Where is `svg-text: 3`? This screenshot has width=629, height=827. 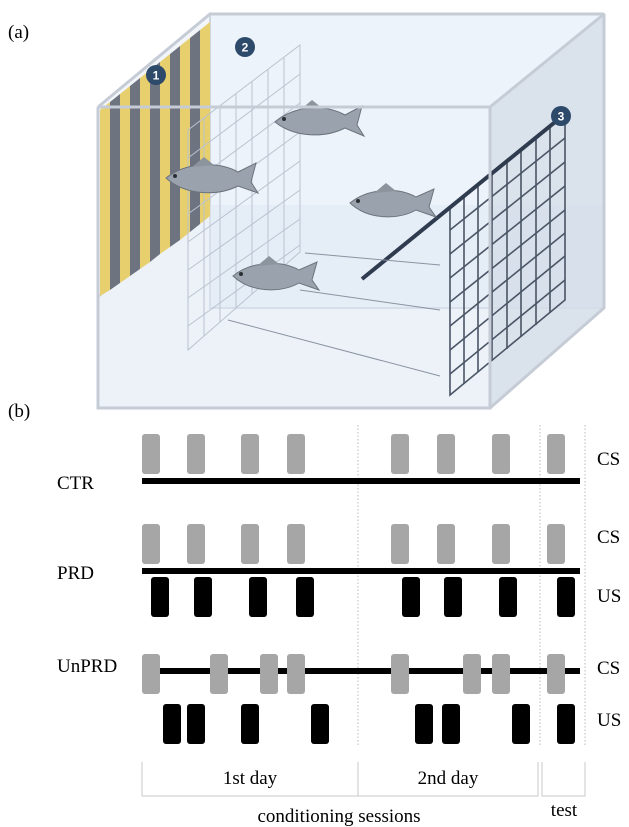
svg-text: 3 is located at coordinates (561, 117).